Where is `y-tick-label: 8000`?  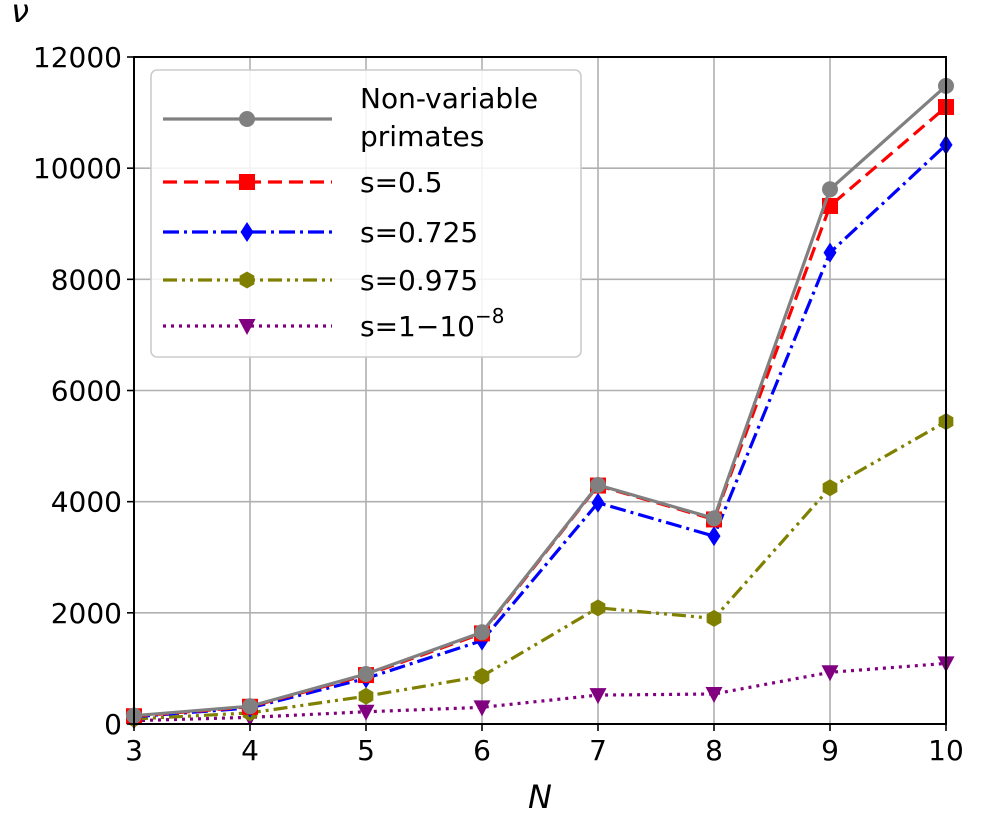 y-tick-label: 8000 is located at coordinates (86, 279).